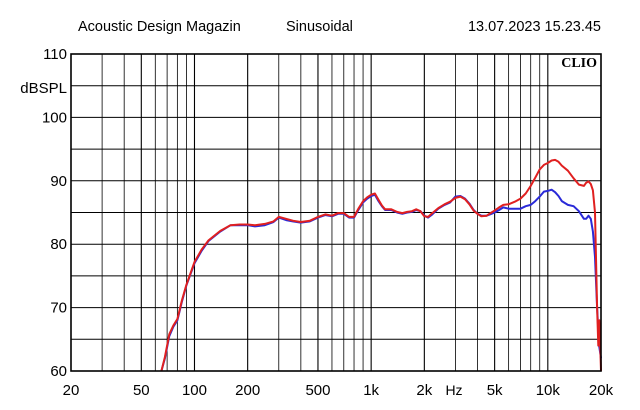  Describe the element at coordinates (58, 371) in the screenshot. I see `y-tick-label: 60` at that location.